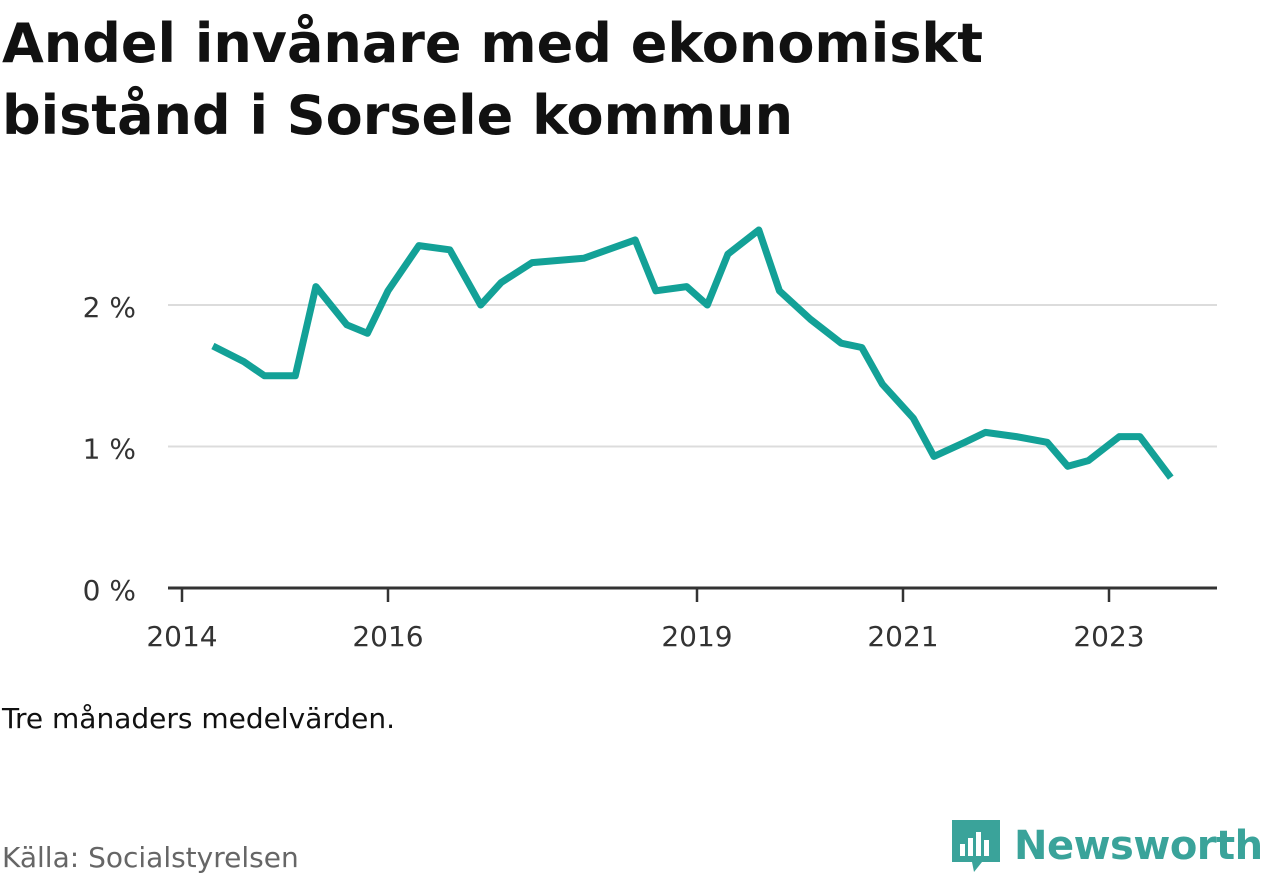 The image size is (1262, 879). I want to click on y-tick-label: 1 %, so click(109, 449).